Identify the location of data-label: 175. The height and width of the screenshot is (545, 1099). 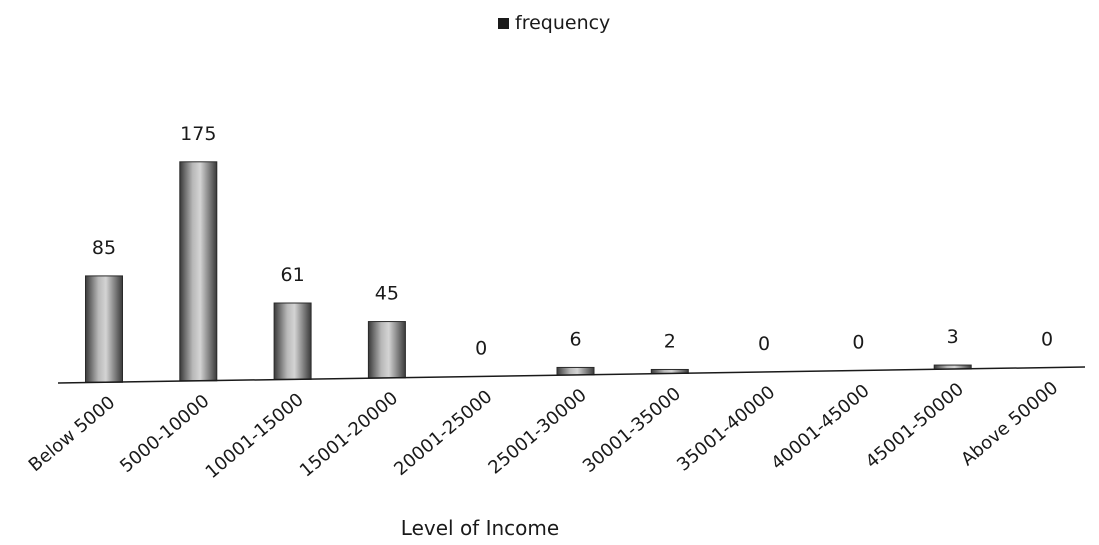
(198, 134).